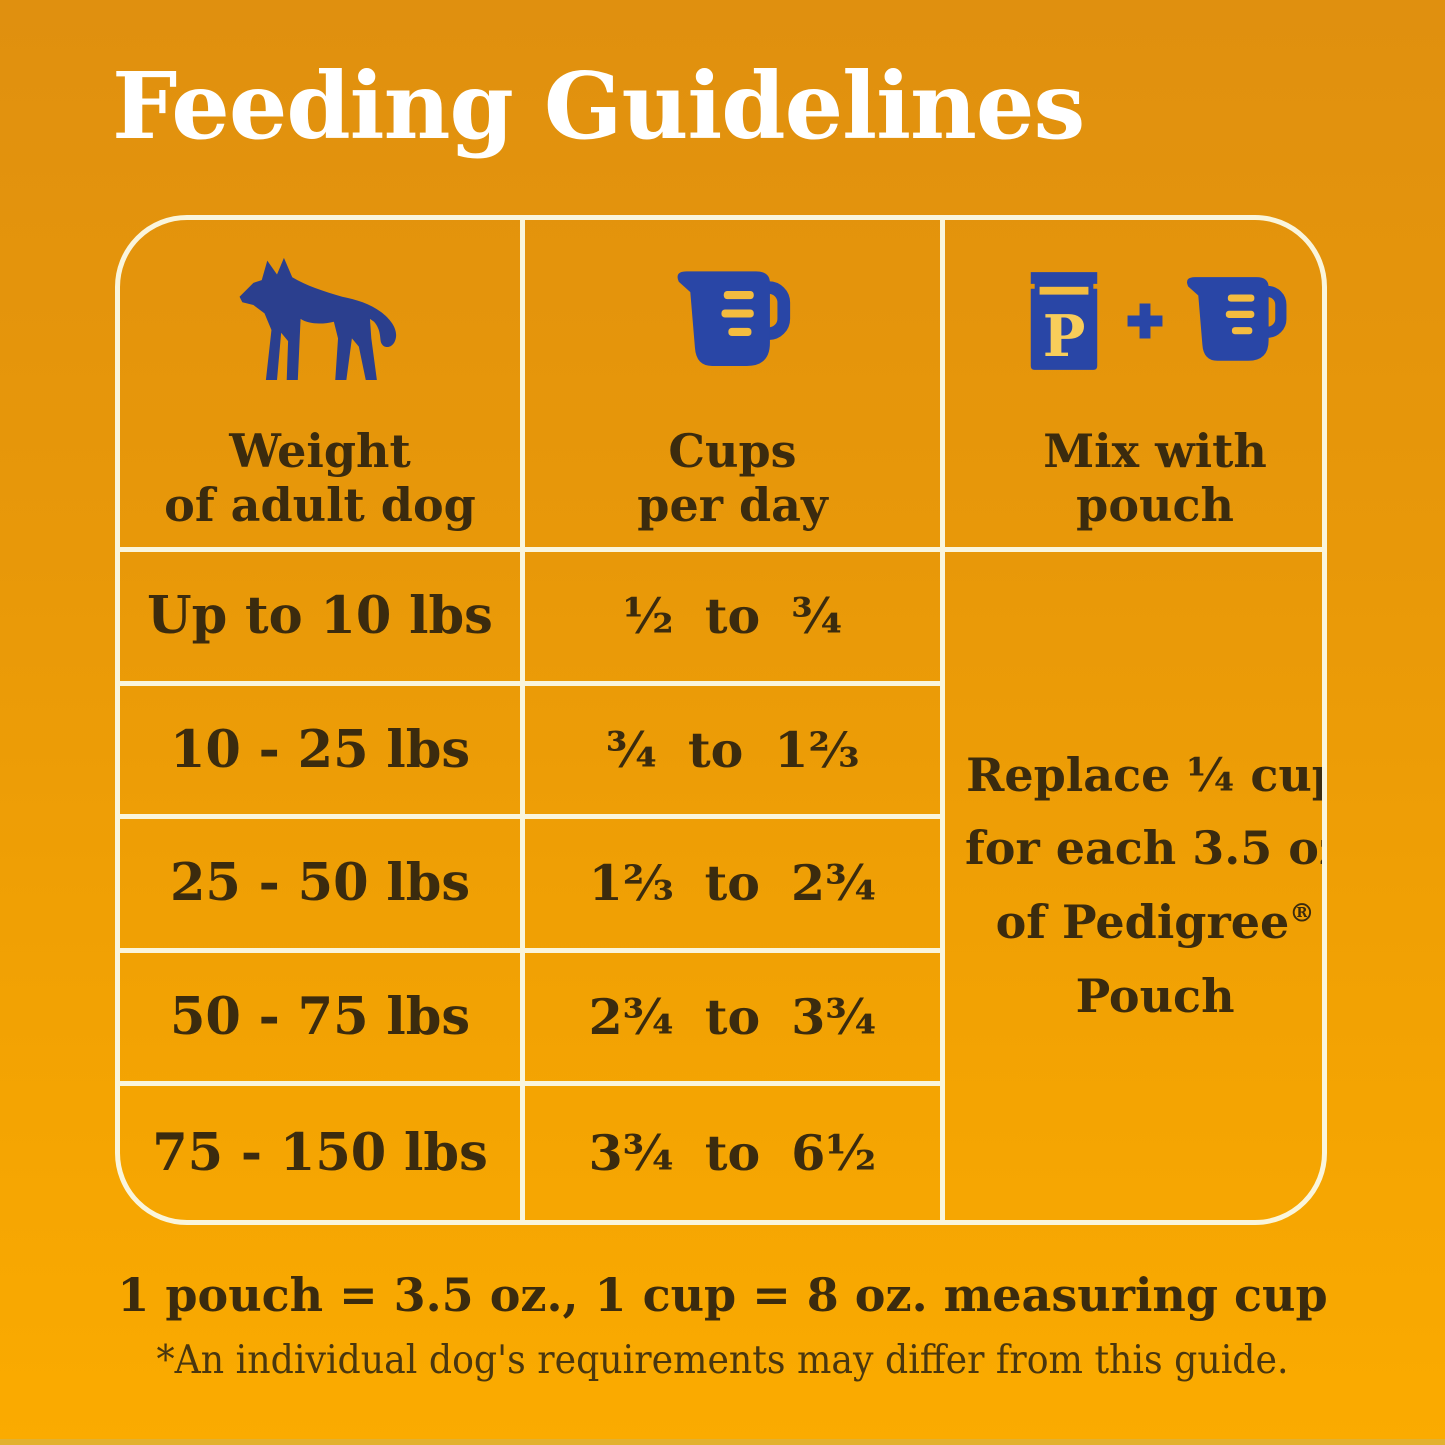  Describe the element at coordinates (1302, 912) in the screenshot. I see `registered-mark: ®` at that location.